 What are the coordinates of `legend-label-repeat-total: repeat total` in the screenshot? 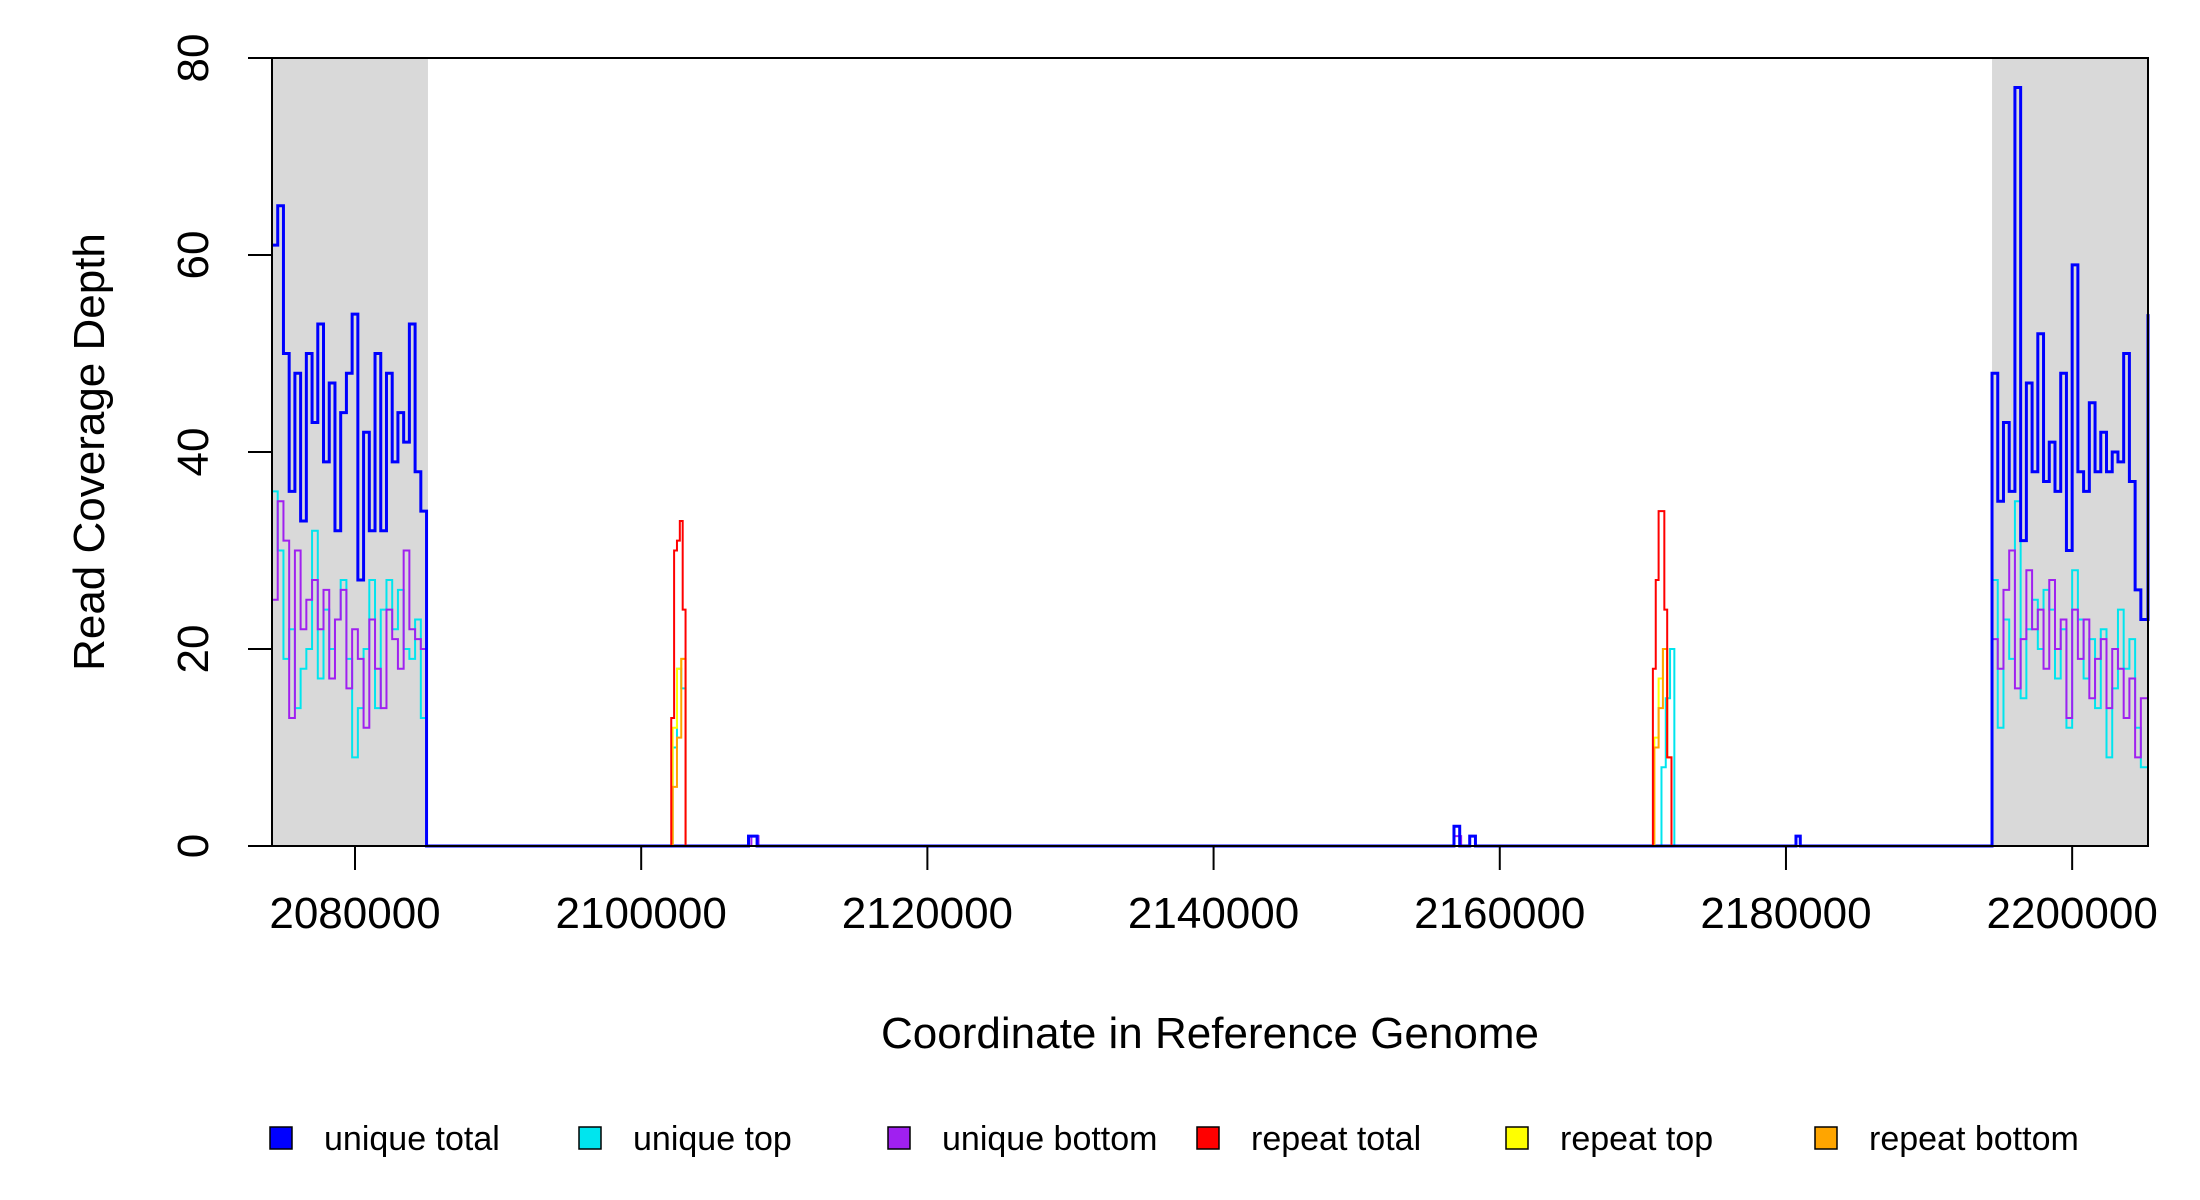 It's located at (1336, 1139).